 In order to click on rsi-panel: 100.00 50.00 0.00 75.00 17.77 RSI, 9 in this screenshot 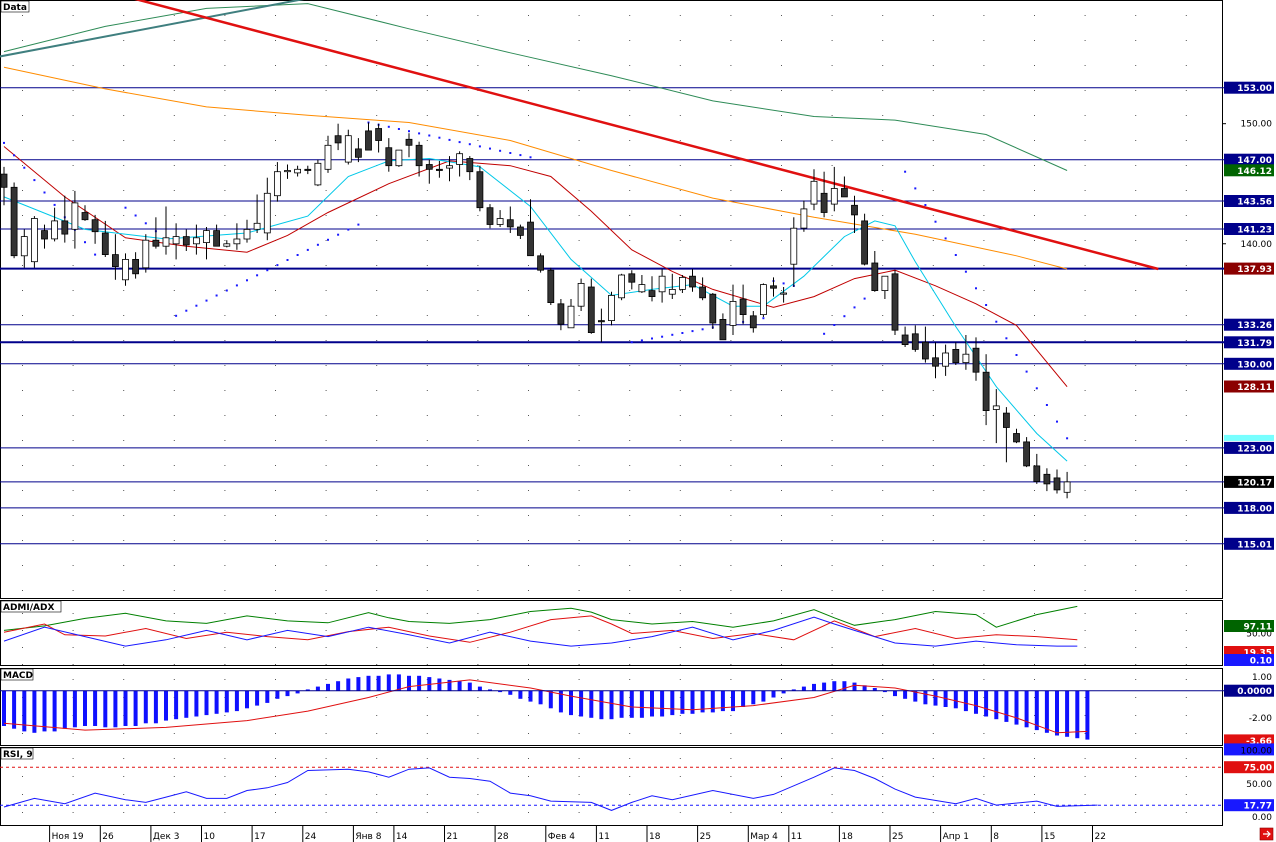, I will do `click(637, 786)`.